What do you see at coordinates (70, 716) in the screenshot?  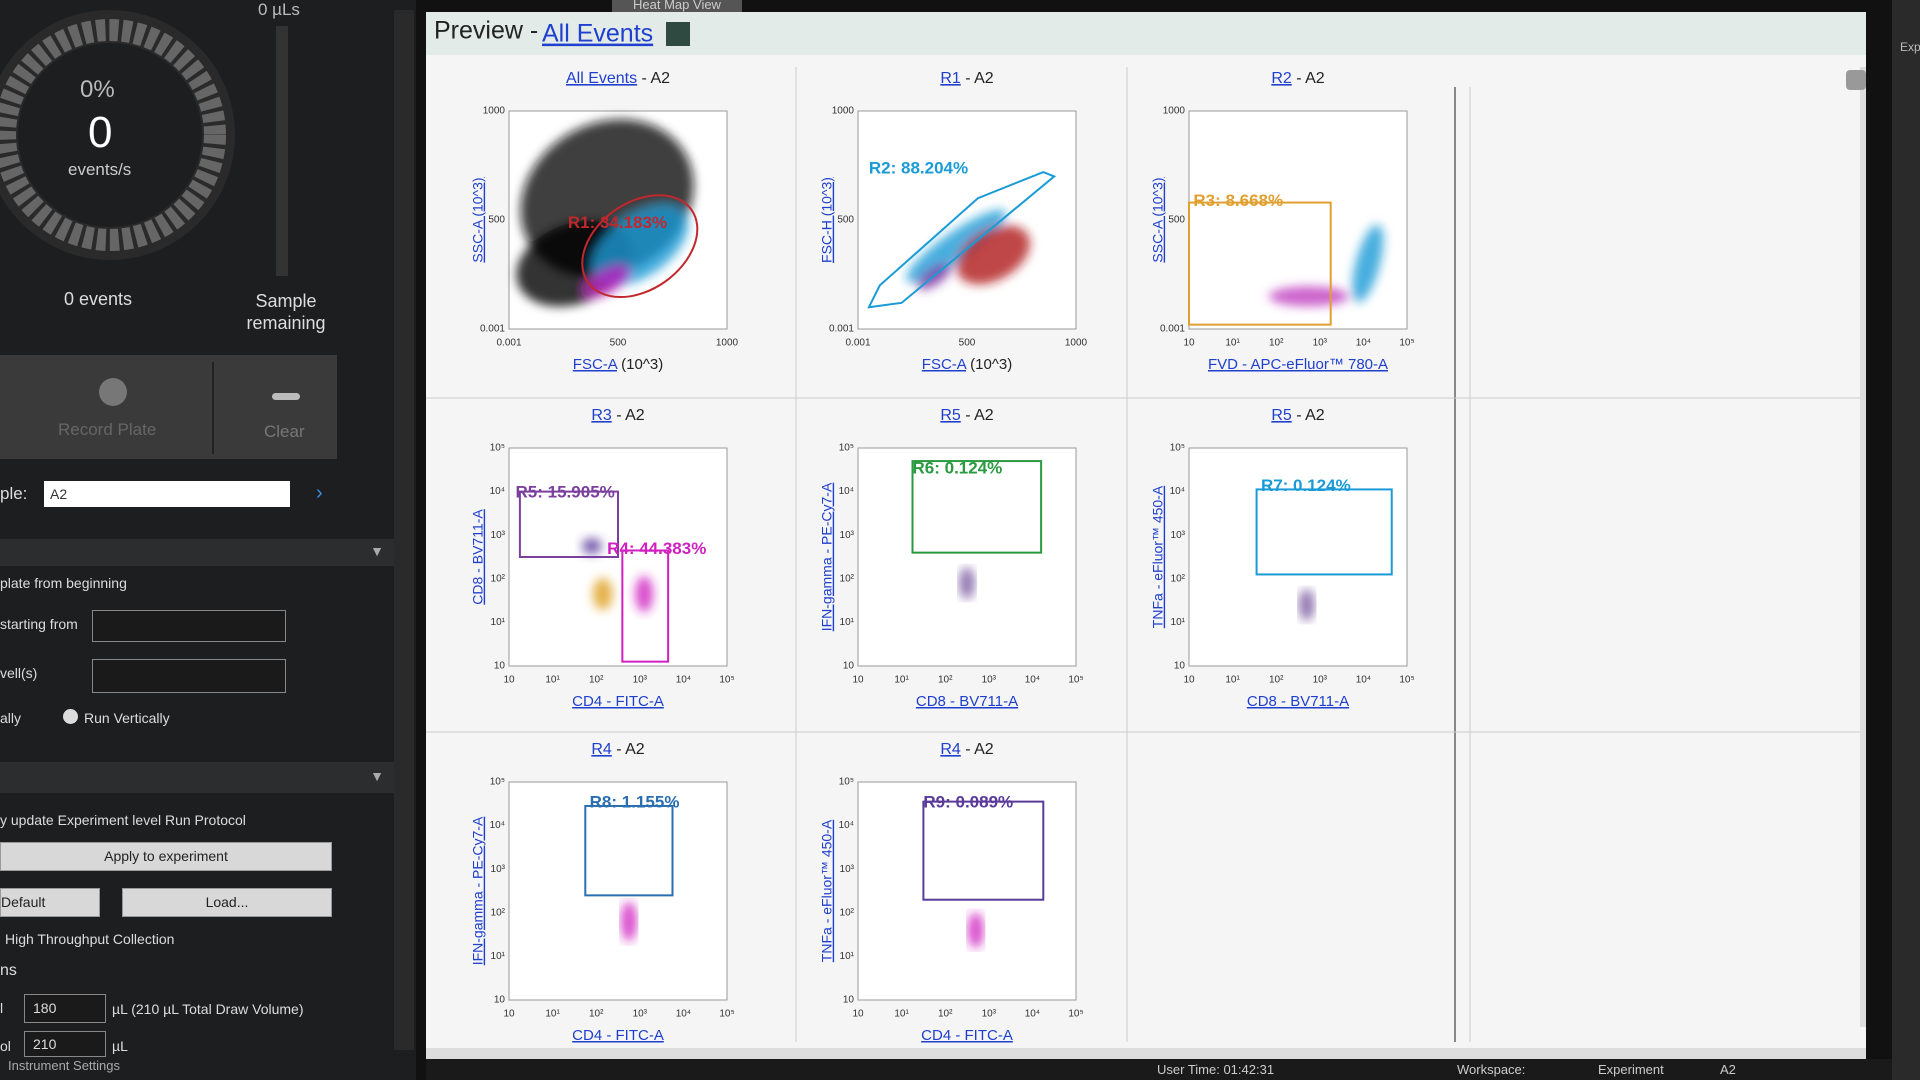 I see `radio` at bounding box center [70, 716].